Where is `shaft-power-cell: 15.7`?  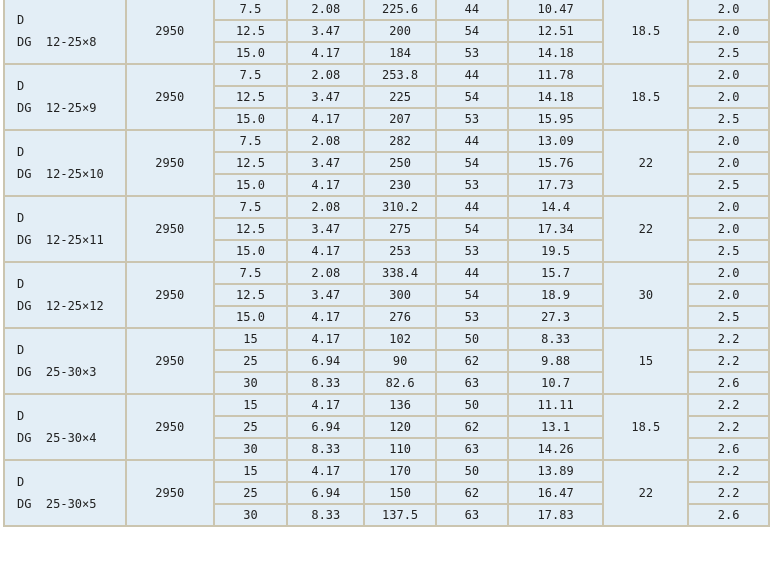 shaft-power-cell: 15.7 is located at coordinates (555, 273).